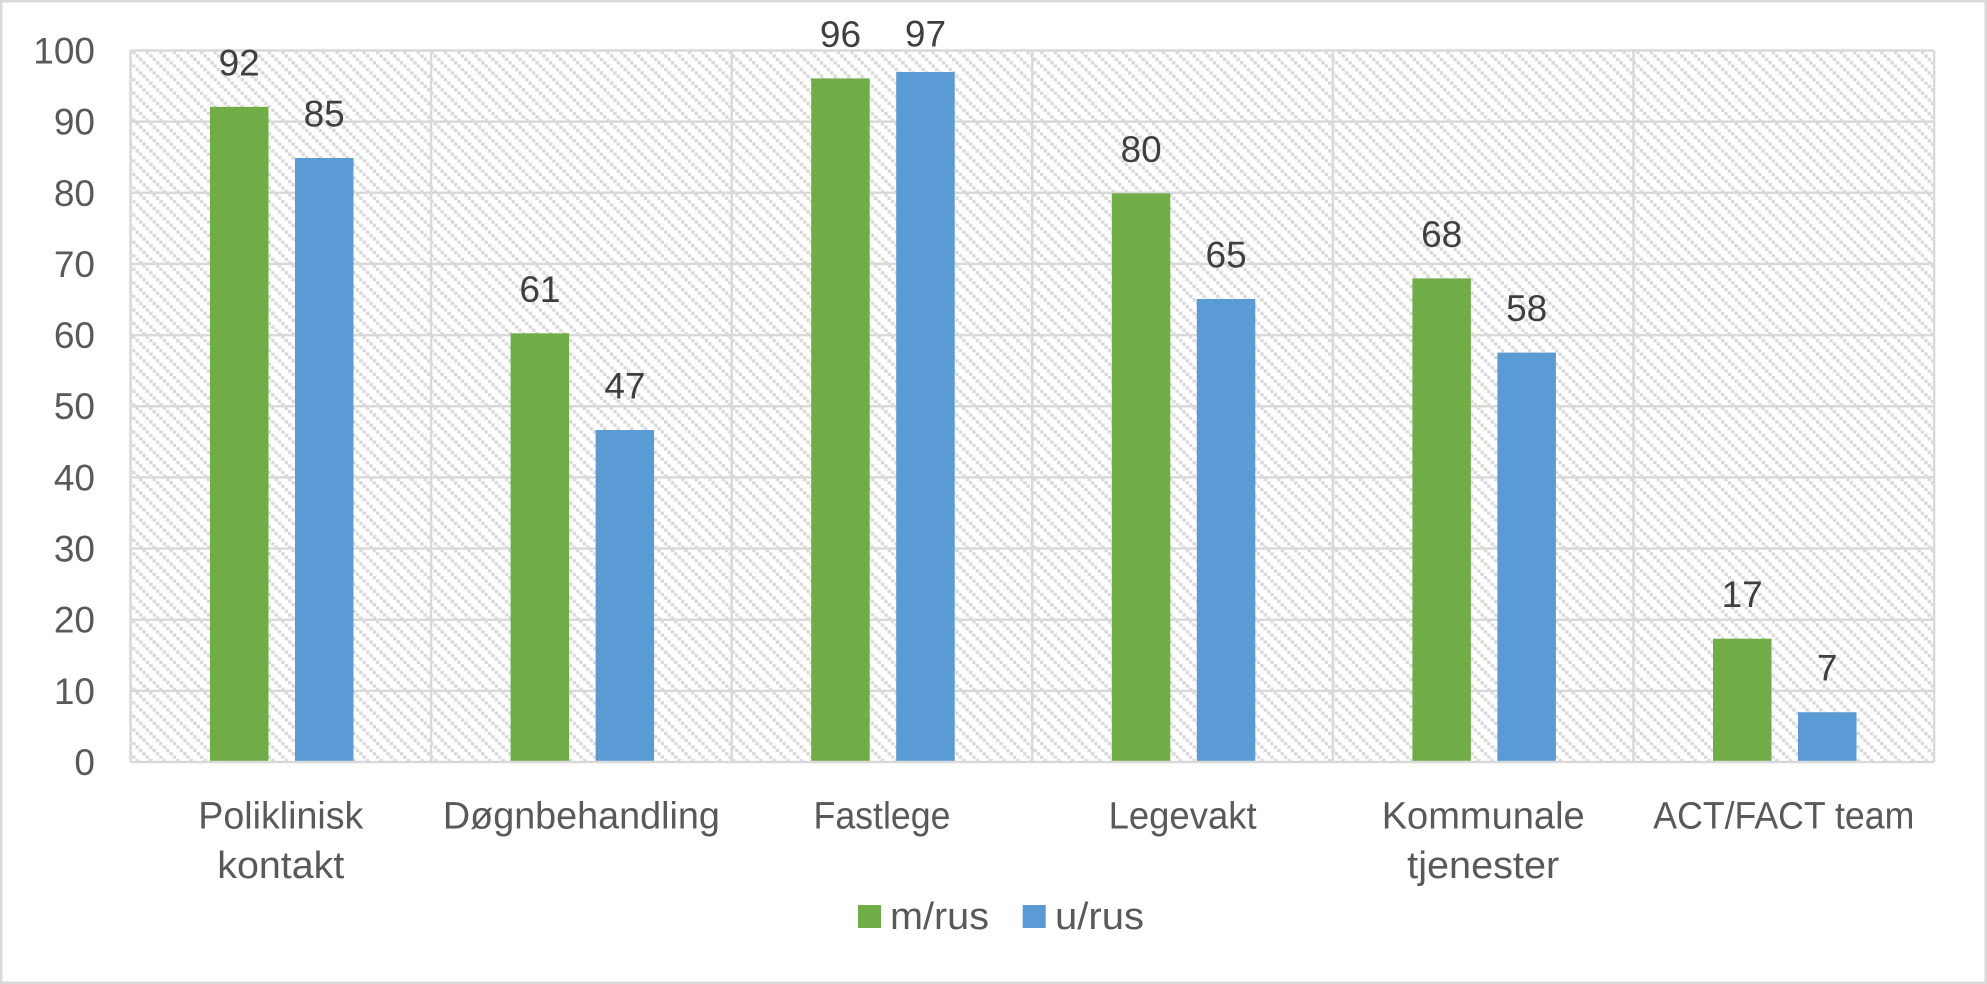 The image size is (1987, 984). I want to click on svg-text: kontakt, so click(280, 866).